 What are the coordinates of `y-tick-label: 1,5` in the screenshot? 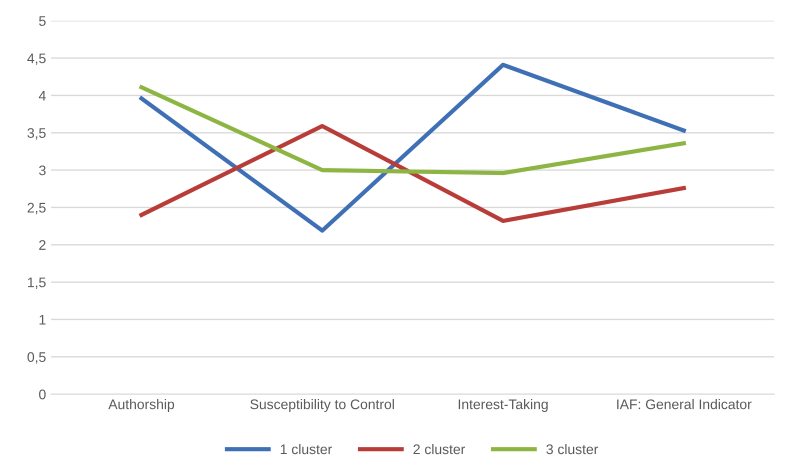 It's located at (37, 283).